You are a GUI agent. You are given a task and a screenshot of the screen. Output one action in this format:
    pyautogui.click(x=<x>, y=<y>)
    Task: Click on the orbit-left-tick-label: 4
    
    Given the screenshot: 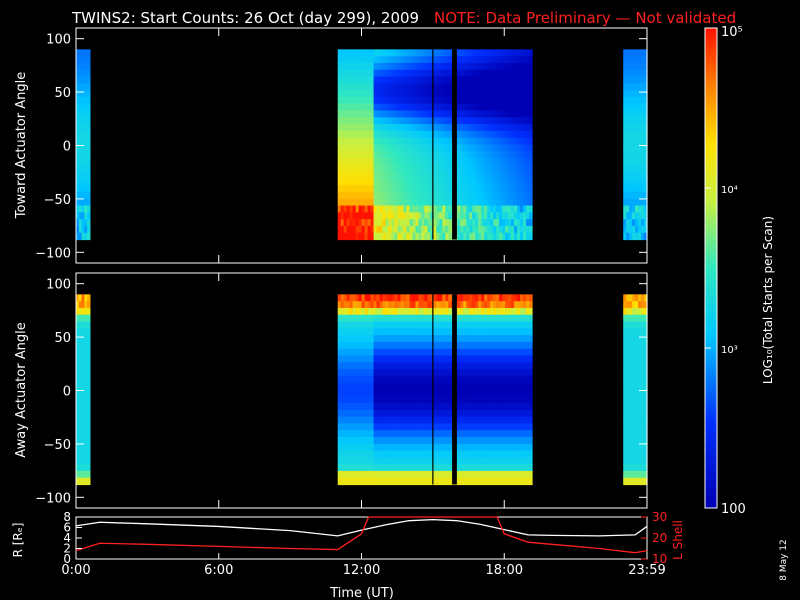 What is the action you would take?
    pyautogui.click(x=67, y=538)
    